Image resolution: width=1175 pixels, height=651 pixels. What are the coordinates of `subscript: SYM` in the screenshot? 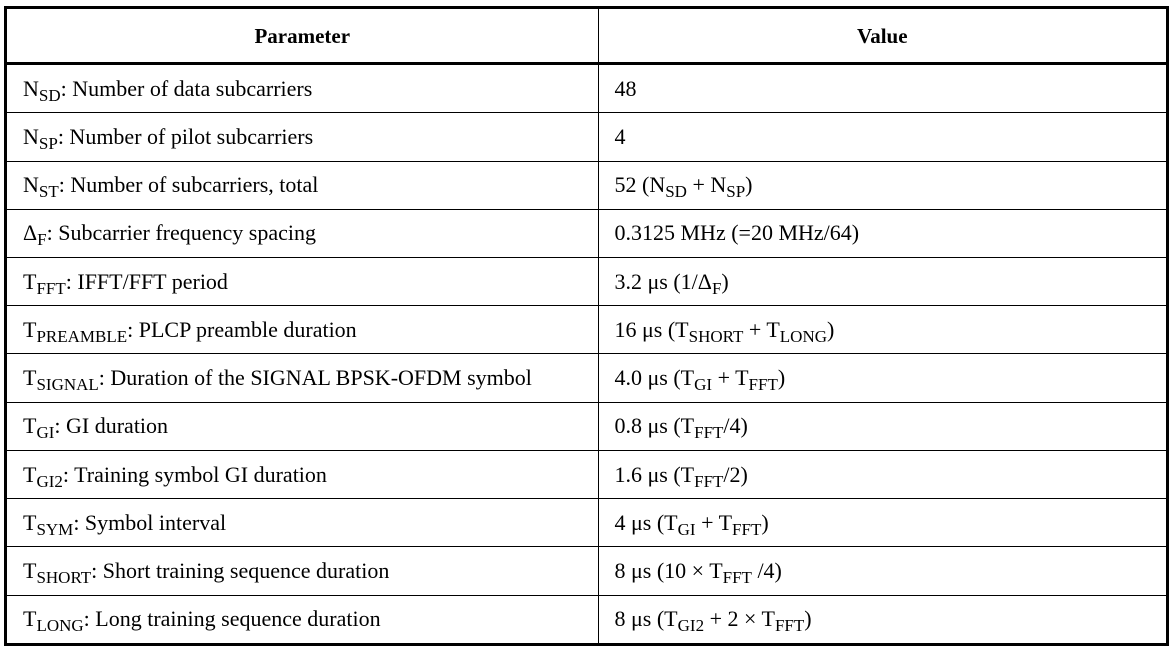 It's located at (55, 529).